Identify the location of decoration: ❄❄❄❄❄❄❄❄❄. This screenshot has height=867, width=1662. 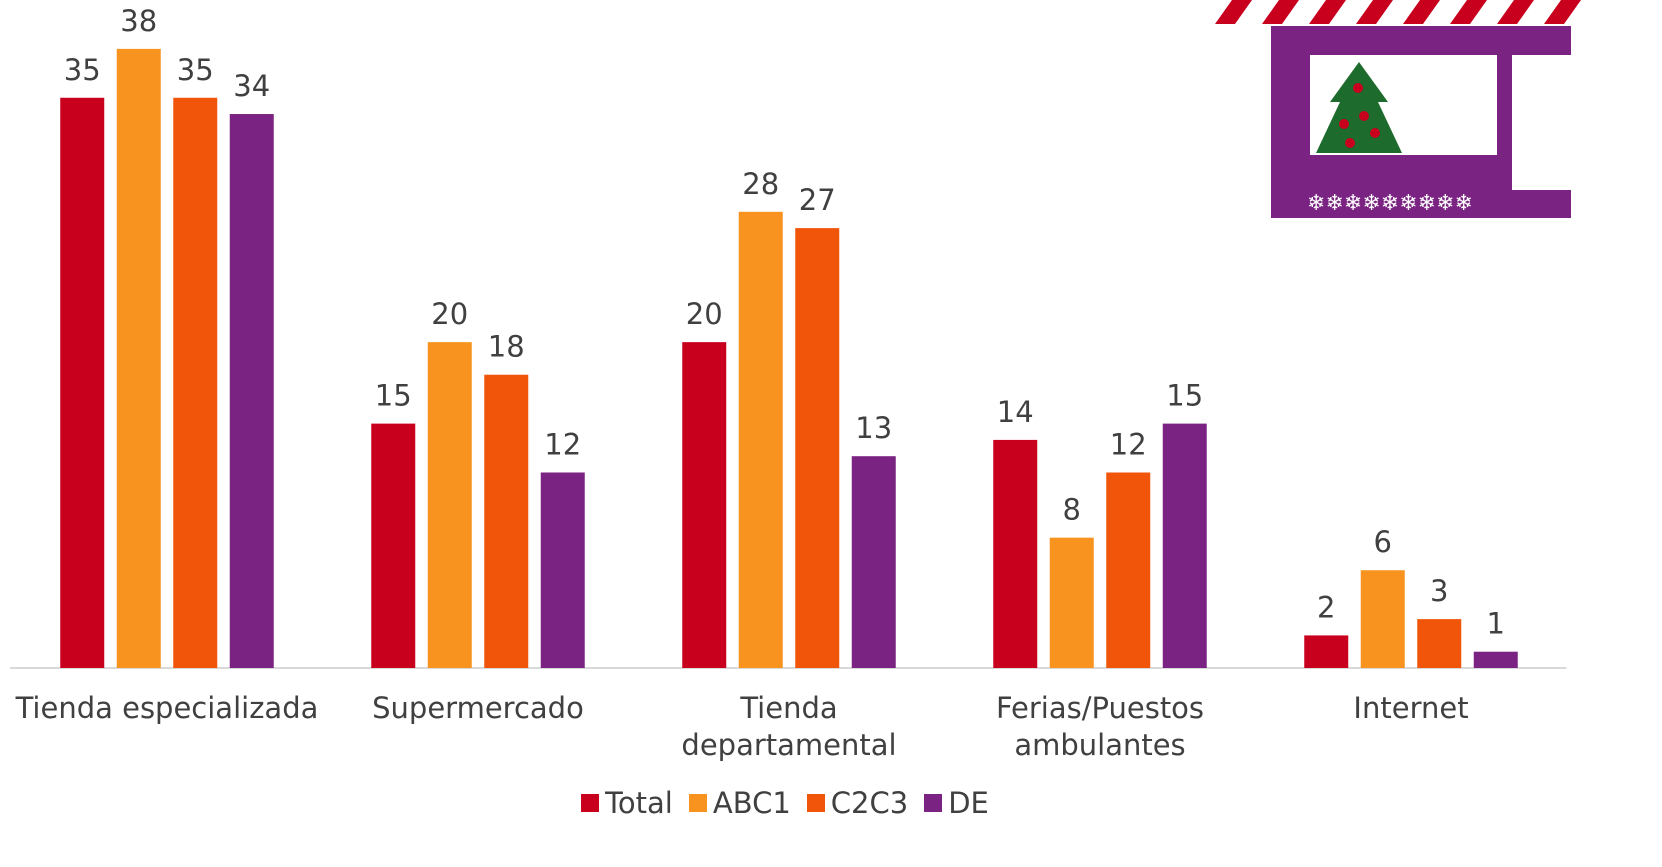
(1398, 109).